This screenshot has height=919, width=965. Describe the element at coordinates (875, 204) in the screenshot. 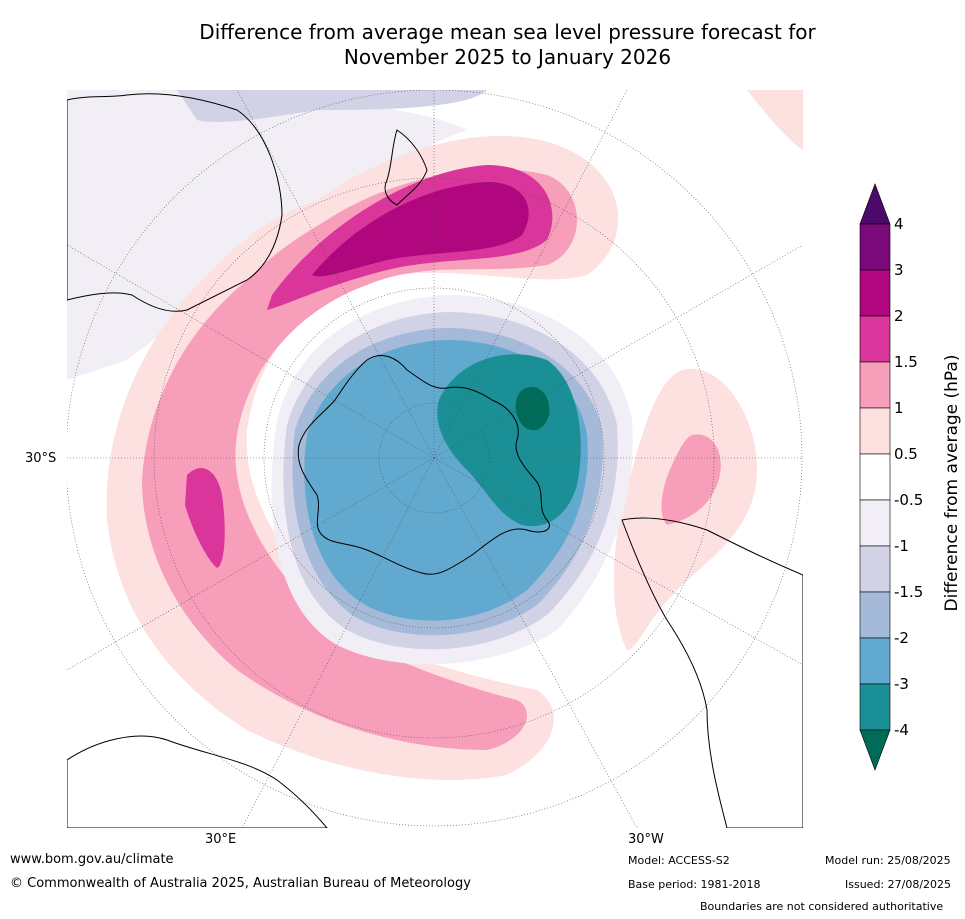

I see `colorbar-extend-max` at that location.